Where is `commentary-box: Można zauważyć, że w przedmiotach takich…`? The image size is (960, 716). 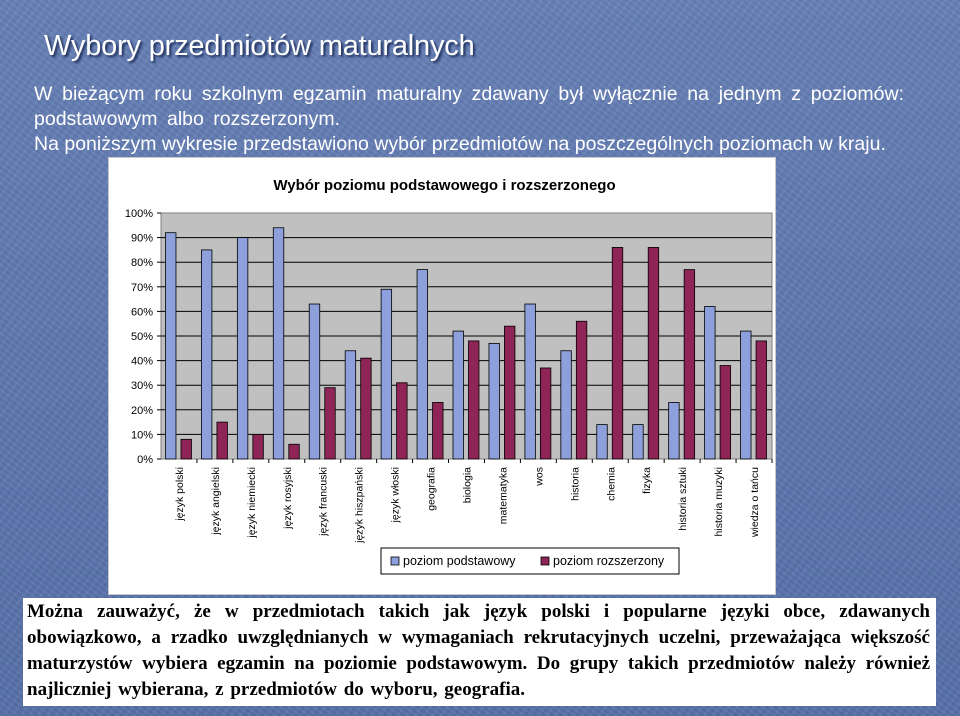
commentary-box: Można zauważyć, że w przedmiotach takich… is located at coordinates (479, 652).